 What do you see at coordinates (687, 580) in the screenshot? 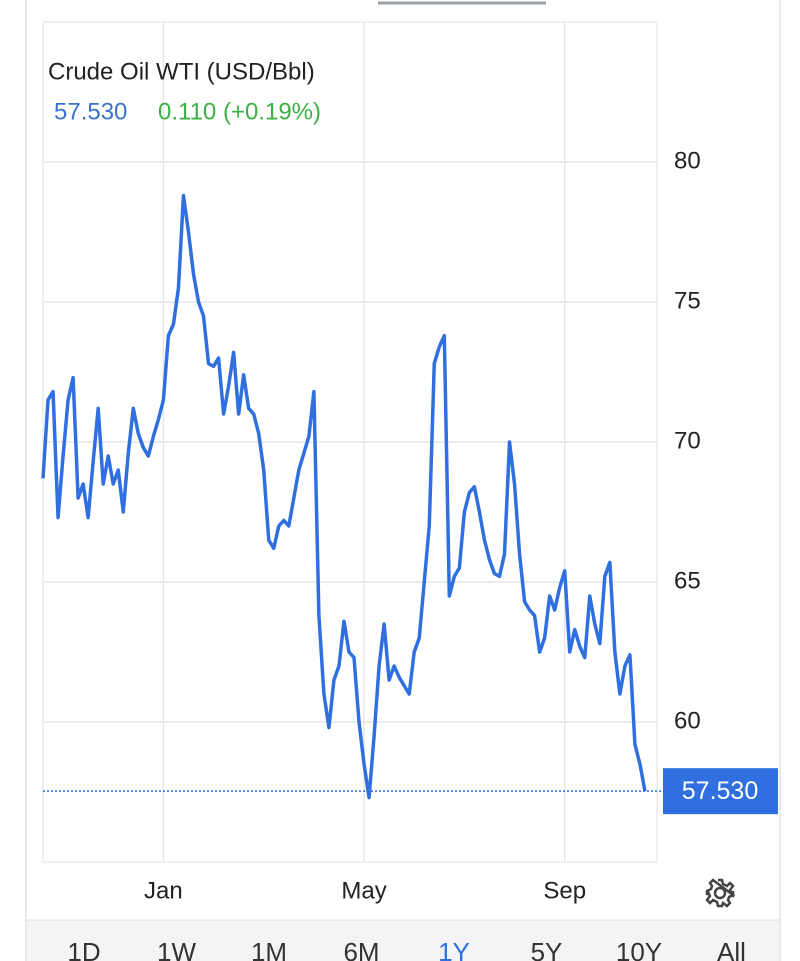
I see `y-tick-label: 65` at bounding box center [687, 580].